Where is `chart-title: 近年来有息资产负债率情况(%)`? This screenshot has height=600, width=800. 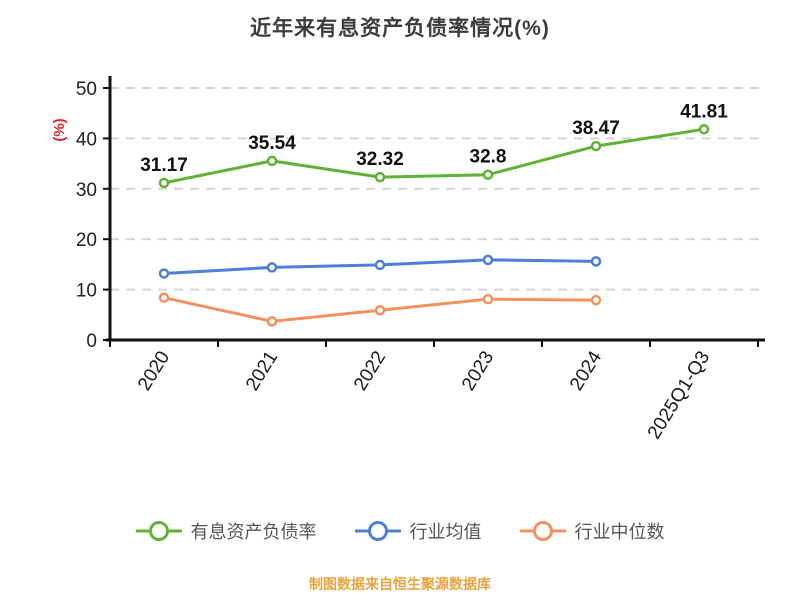
chart-title: 近年来有息资产负债率情况(%) is located at coordinates (400, 28).